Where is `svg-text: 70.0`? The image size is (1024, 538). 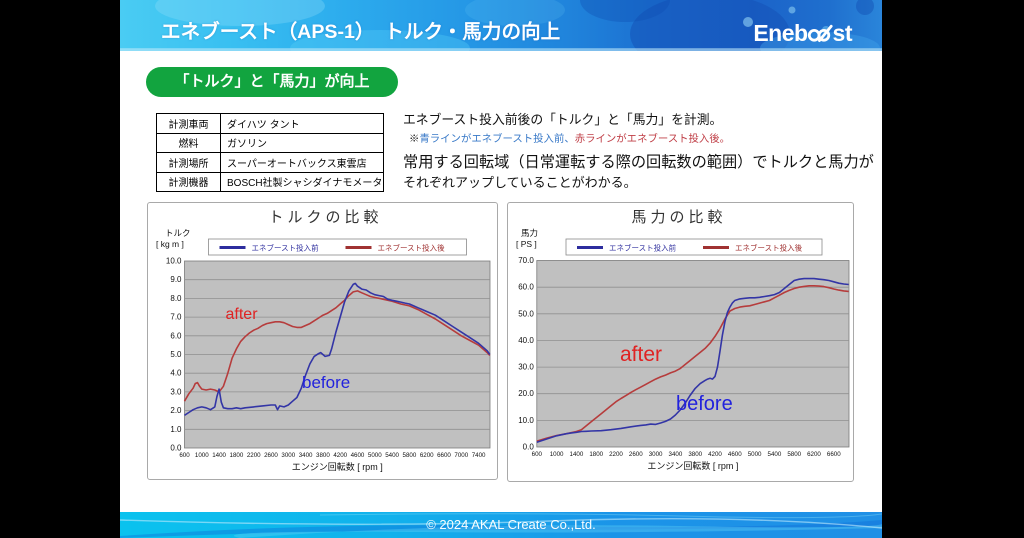 svg-text: 70.0 is located at coordinates (526, 260).